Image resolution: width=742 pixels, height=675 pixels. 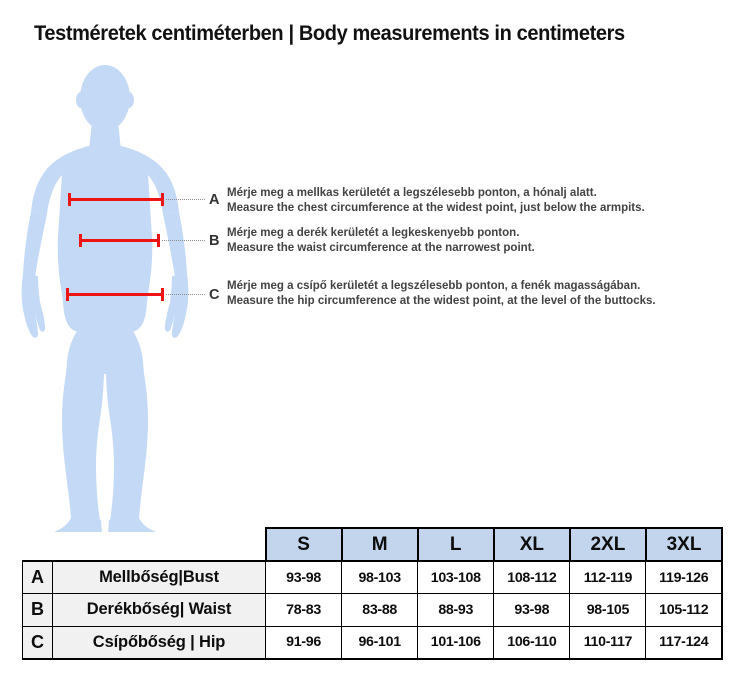 I want to click on size-header-s: S, so click(x=303, y=544).